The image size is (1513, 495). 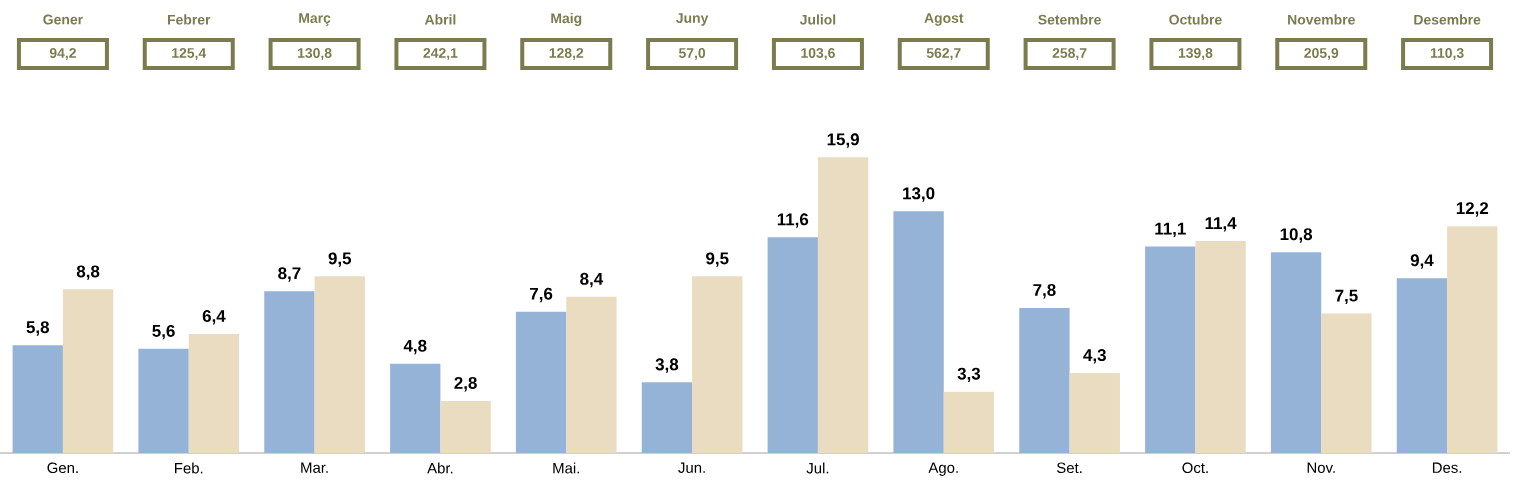 I want to click on data-label: 7,5, so click(x=1346, y=297).